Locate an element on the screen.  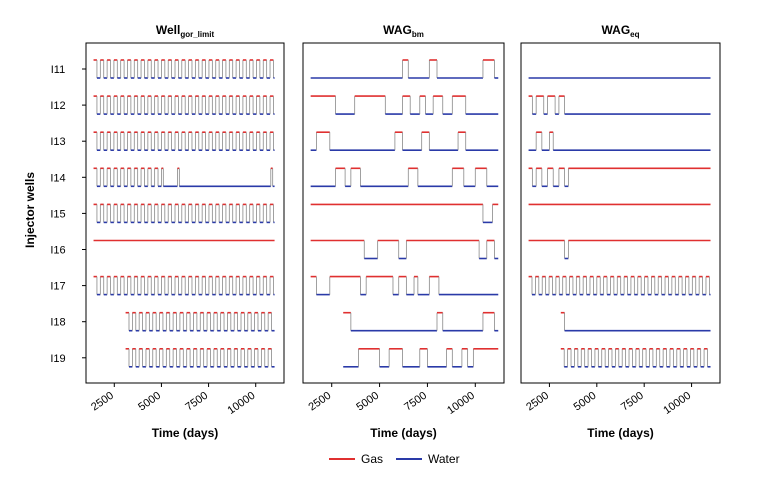
y-tick-label: I16 is located at coordinates (57, 251).